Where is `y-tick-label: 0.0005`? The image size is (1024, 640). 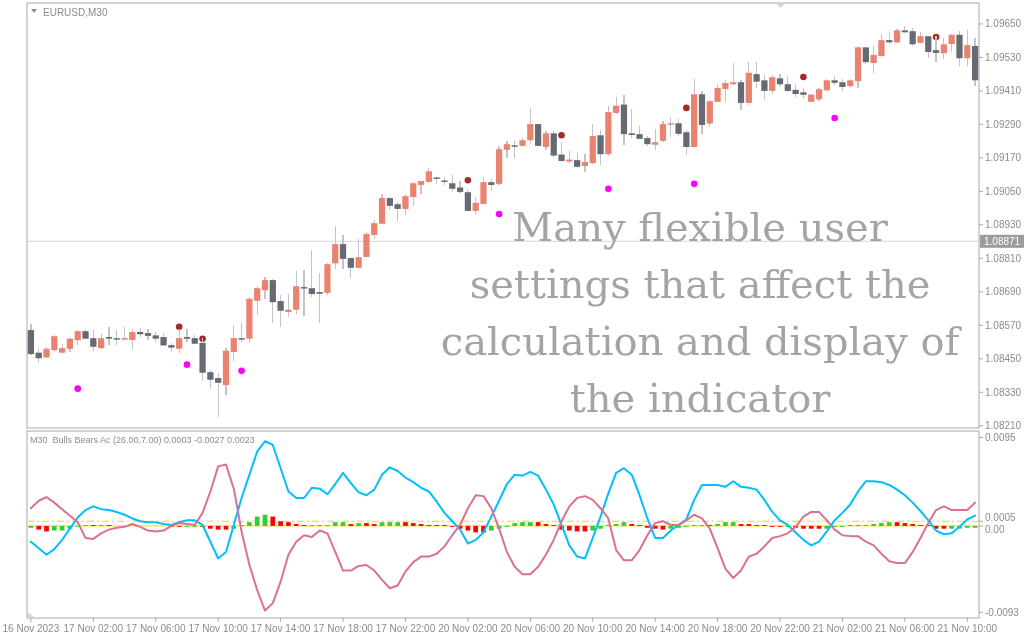
y-tick-label: 0.0005 is located at coordinates (1001, 518).